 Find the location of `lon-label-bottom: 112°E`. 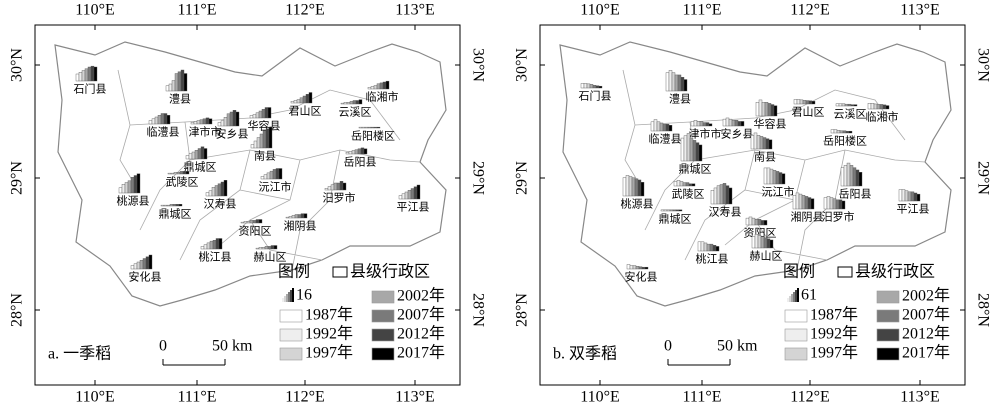

lon-label-bottom: 112°E is located at coordinates (305, 397).